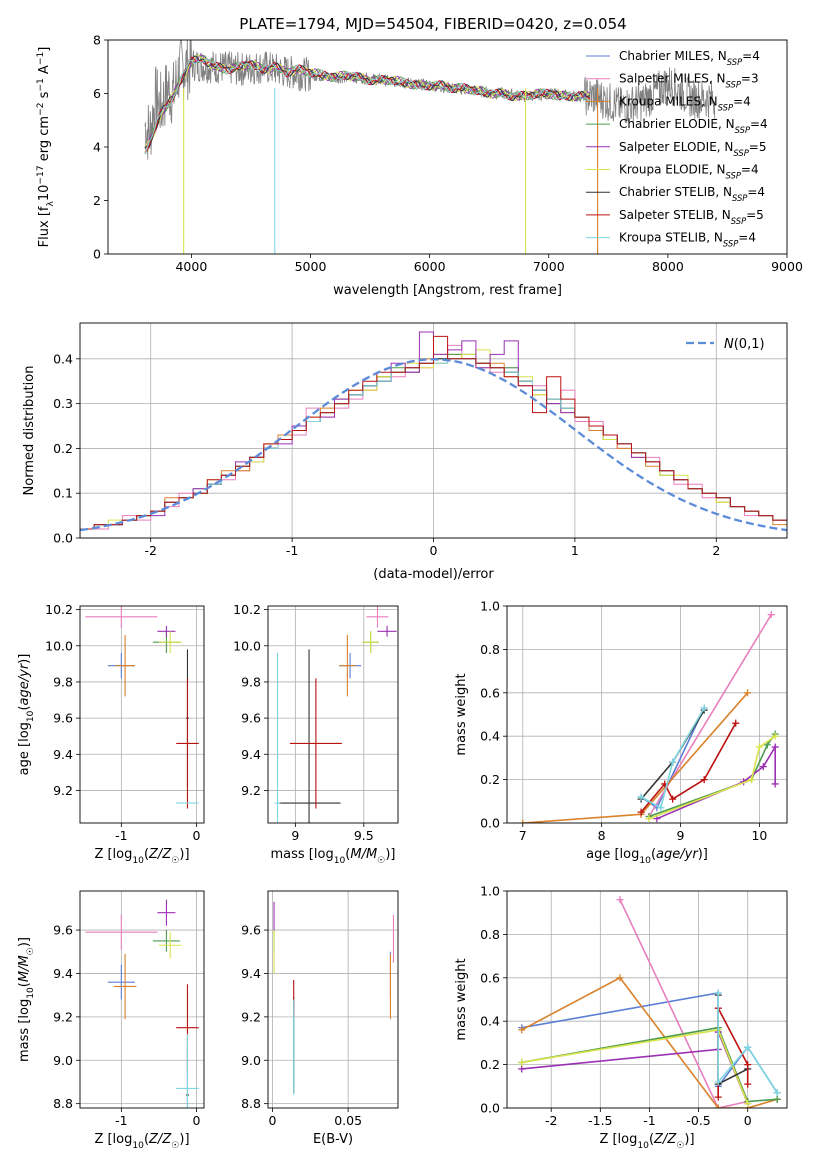 The height and width of the screenshot is (1170, 819). Describe the element at coordinates (689, 58) in the screenshot. I see `legend-label: Chabrier MILES, NSSP=4` at that location.